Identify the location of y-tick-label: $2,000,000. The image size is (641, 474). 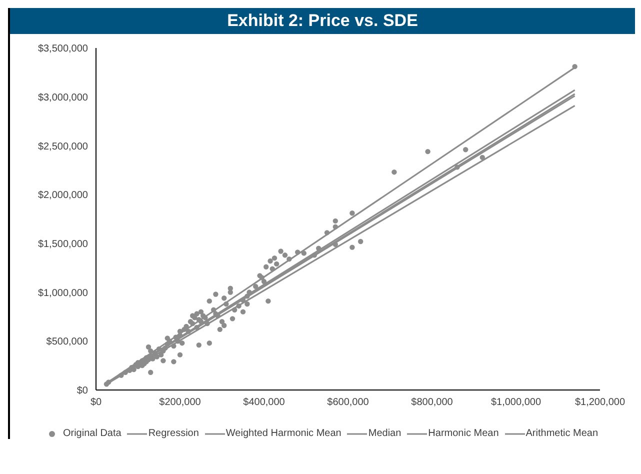
(63, 196).